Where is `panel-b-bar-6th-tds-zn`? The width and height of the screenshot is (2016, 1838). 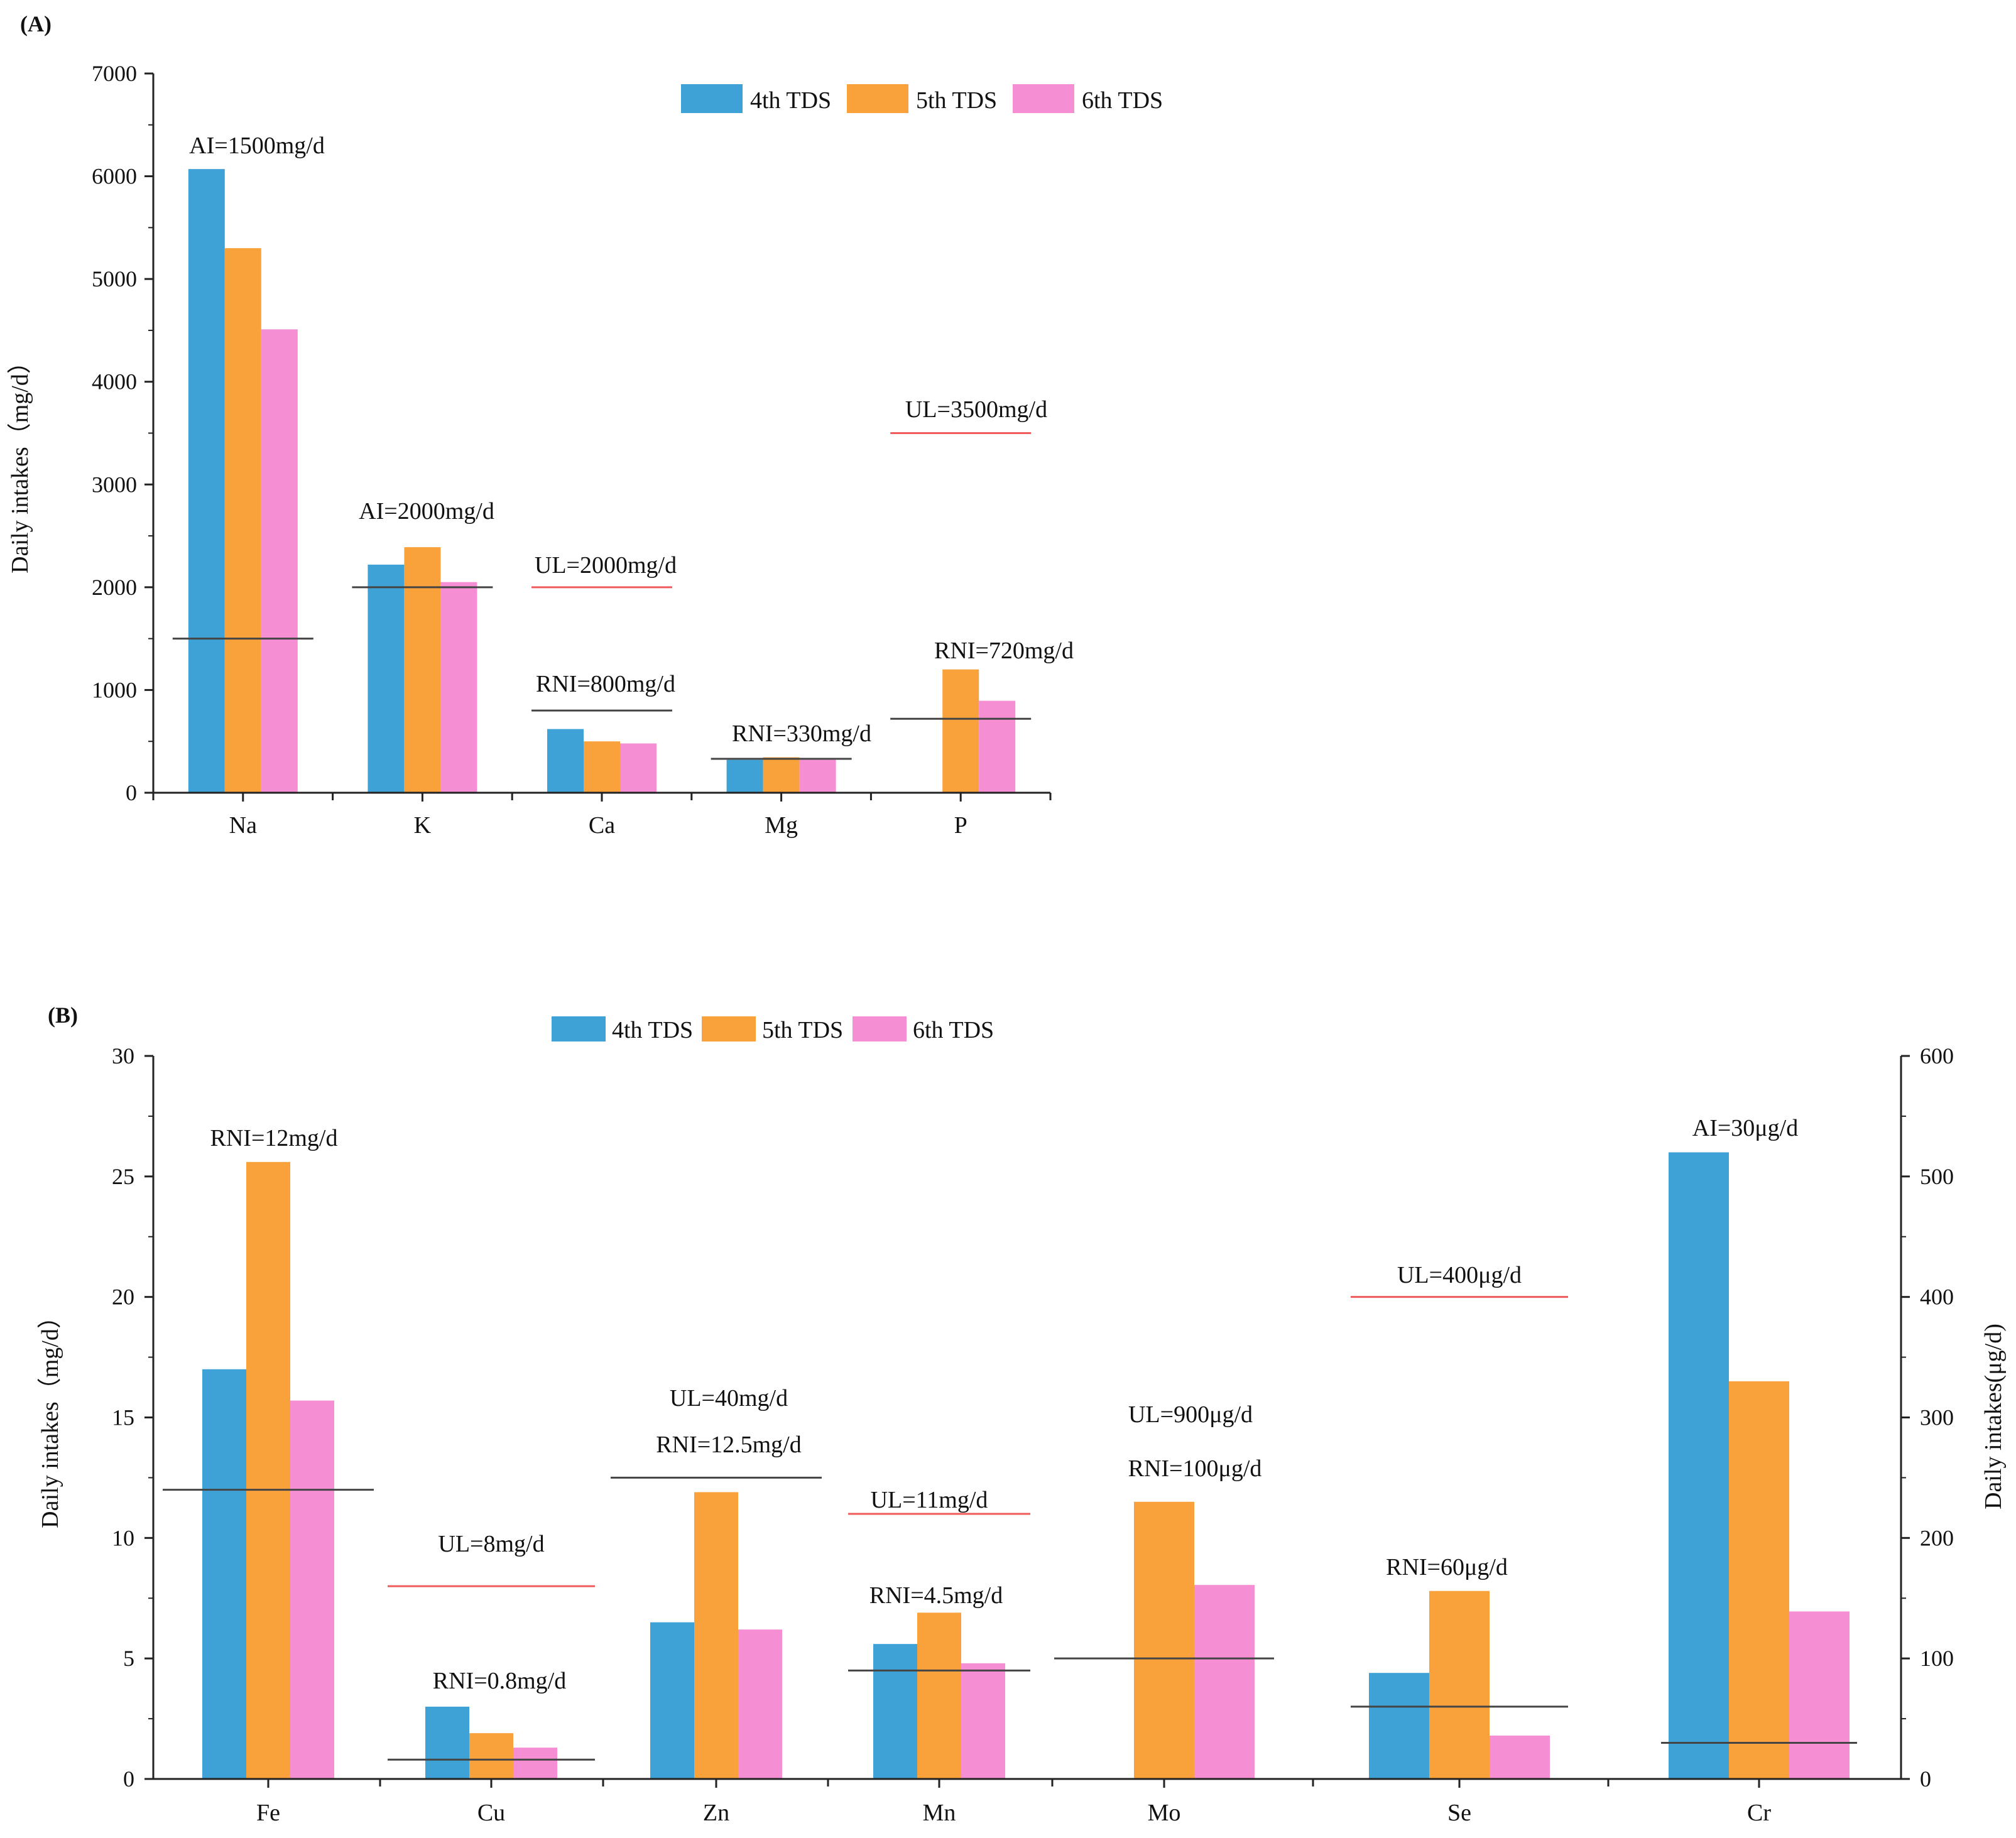 panel-b-bar-6th-tds-zn is located at coordinates (760, 1704).